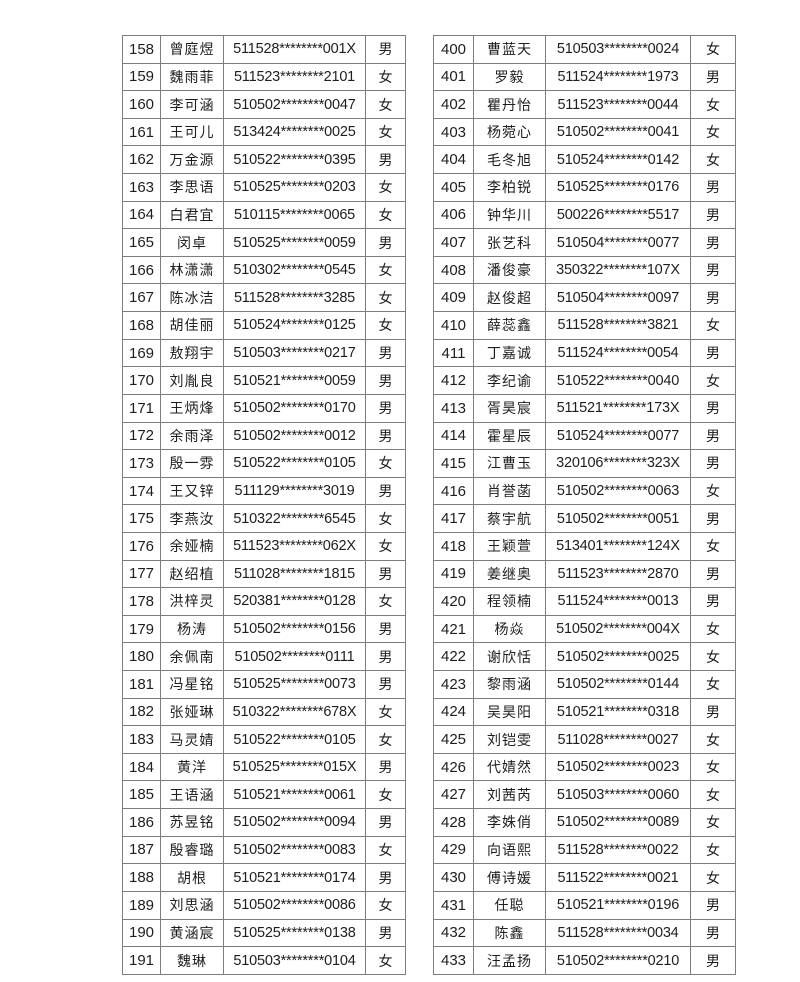 This screenshot has width=800, height=982. I want to click on row-number-cell: 176, so click(141, 546).